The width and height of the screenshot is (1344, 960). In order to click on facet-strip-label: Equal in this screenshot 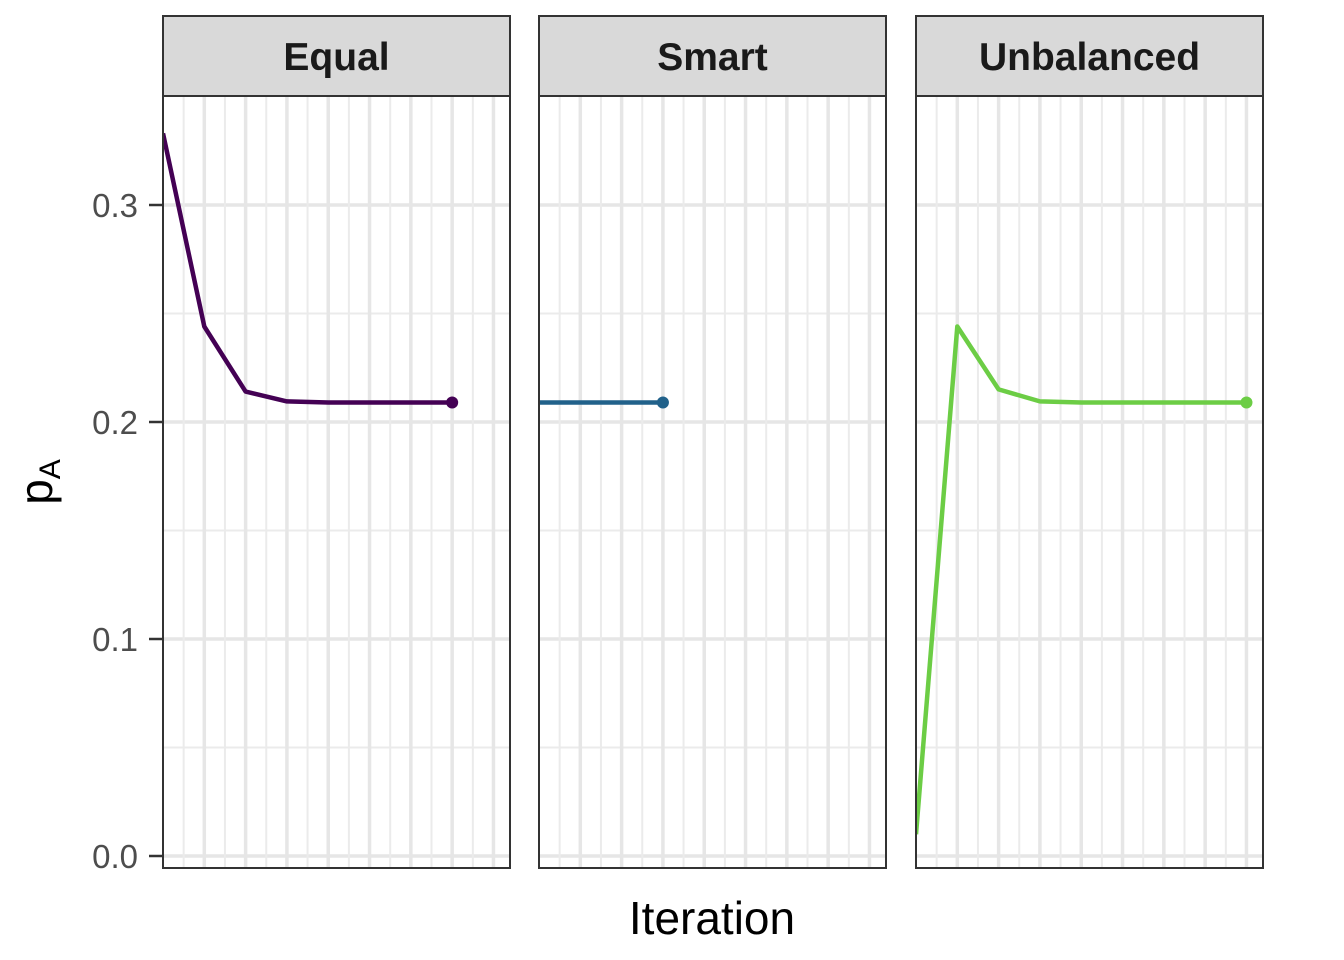, I will do `click(336, 57)`.